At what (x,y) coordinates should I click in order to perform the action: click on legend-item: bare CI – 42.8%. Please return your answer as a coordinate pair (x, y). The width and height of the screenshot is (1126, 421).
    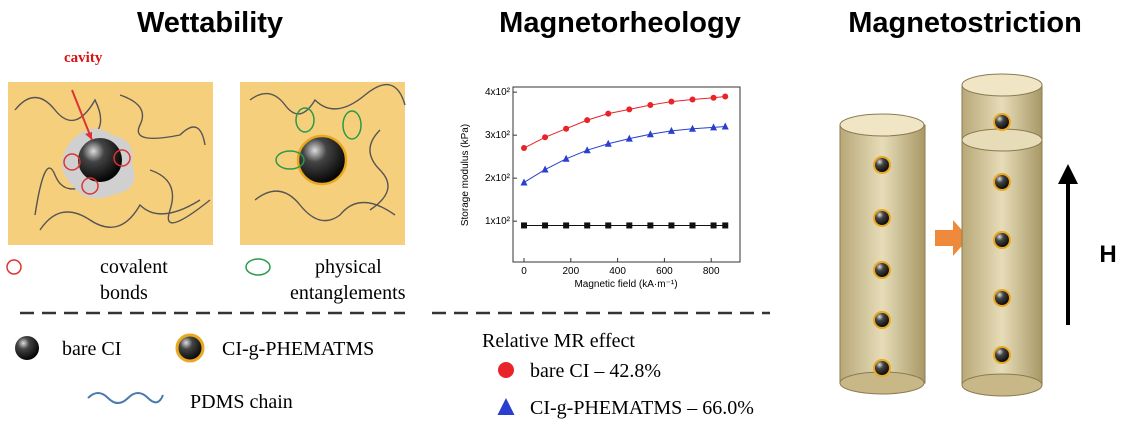
    Looking at the image, I should click on (579, 371).